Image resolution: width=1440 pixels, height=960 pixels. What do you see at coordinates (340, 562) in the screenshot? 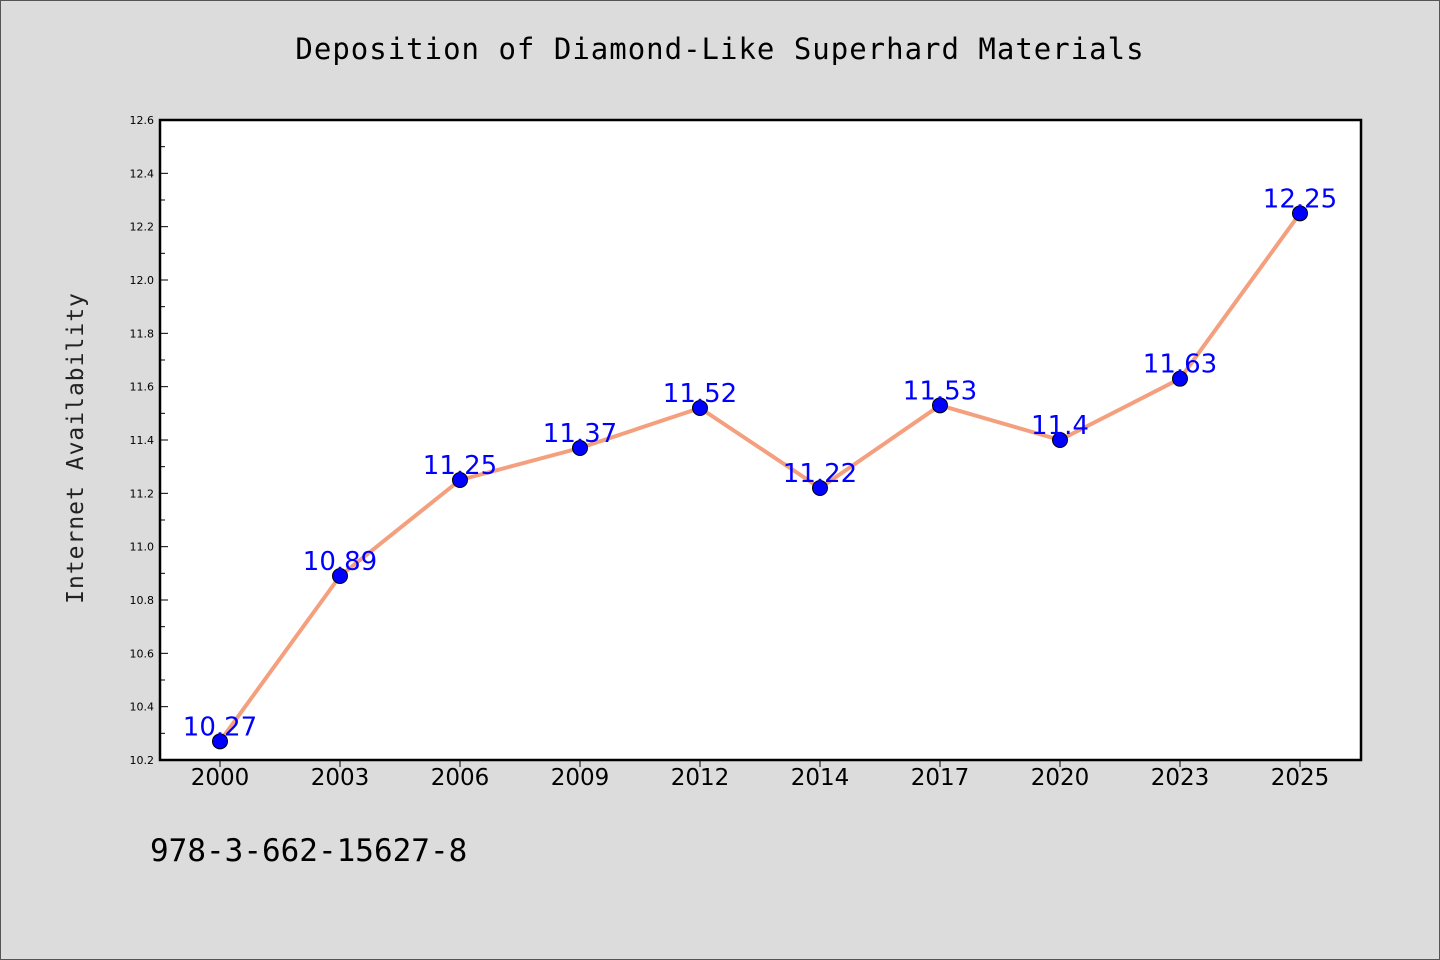
I see `data-label: 10.89` at bounding box center [340, 562].